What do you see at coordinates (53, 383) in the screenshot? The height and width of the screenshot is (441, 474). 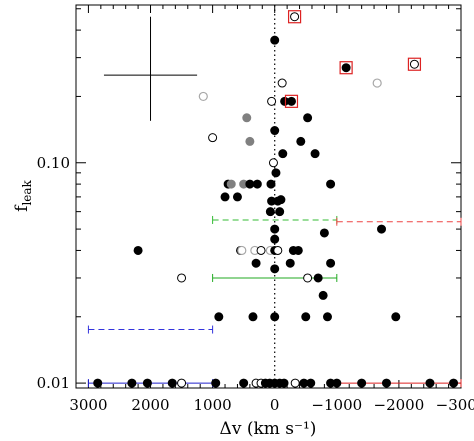 I see `y-tick-label: 0.01` at bounding box center [53, 383].